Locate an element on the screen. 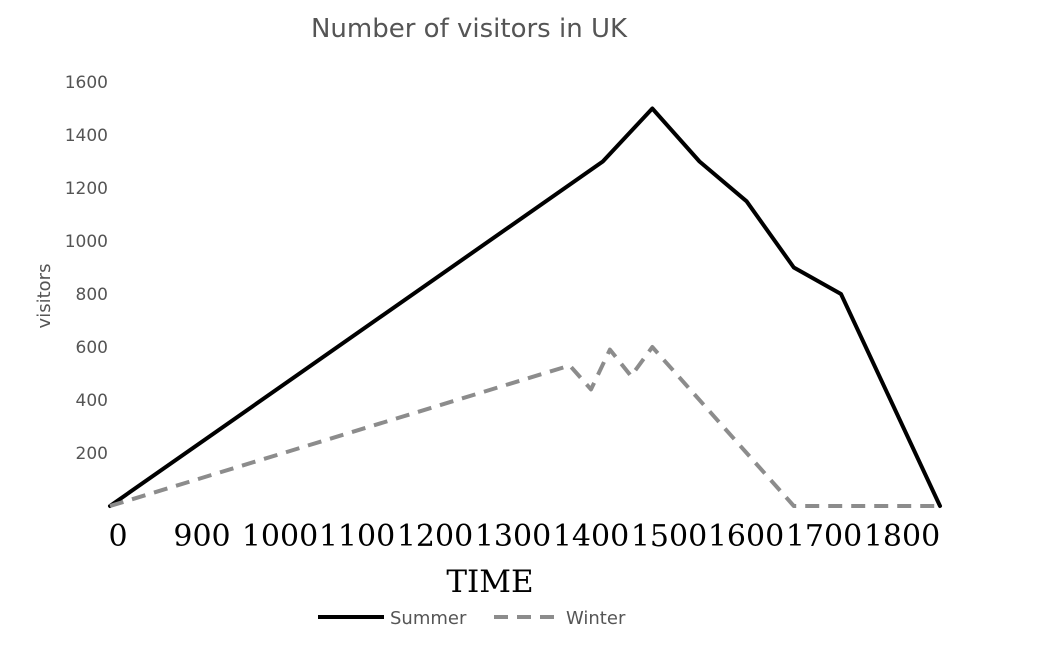 This screenshot has height=652, width=1054. x-tick-label: 1100 is located at coordinates (357, 536).